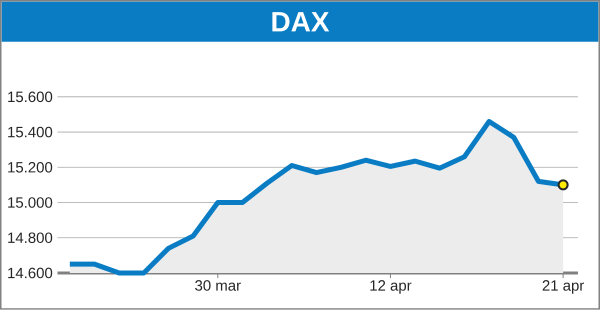  Describe the element at coordinates (218, 285) in the screenshot. I see `x-tick-label: 30 mar` at that location.